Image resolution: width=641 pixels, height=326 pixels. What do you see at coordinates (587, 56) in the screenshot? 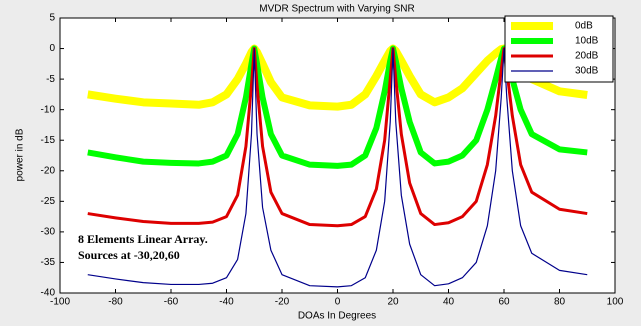
I see `legend-label: 20dB` at bounding box center [587, 56].